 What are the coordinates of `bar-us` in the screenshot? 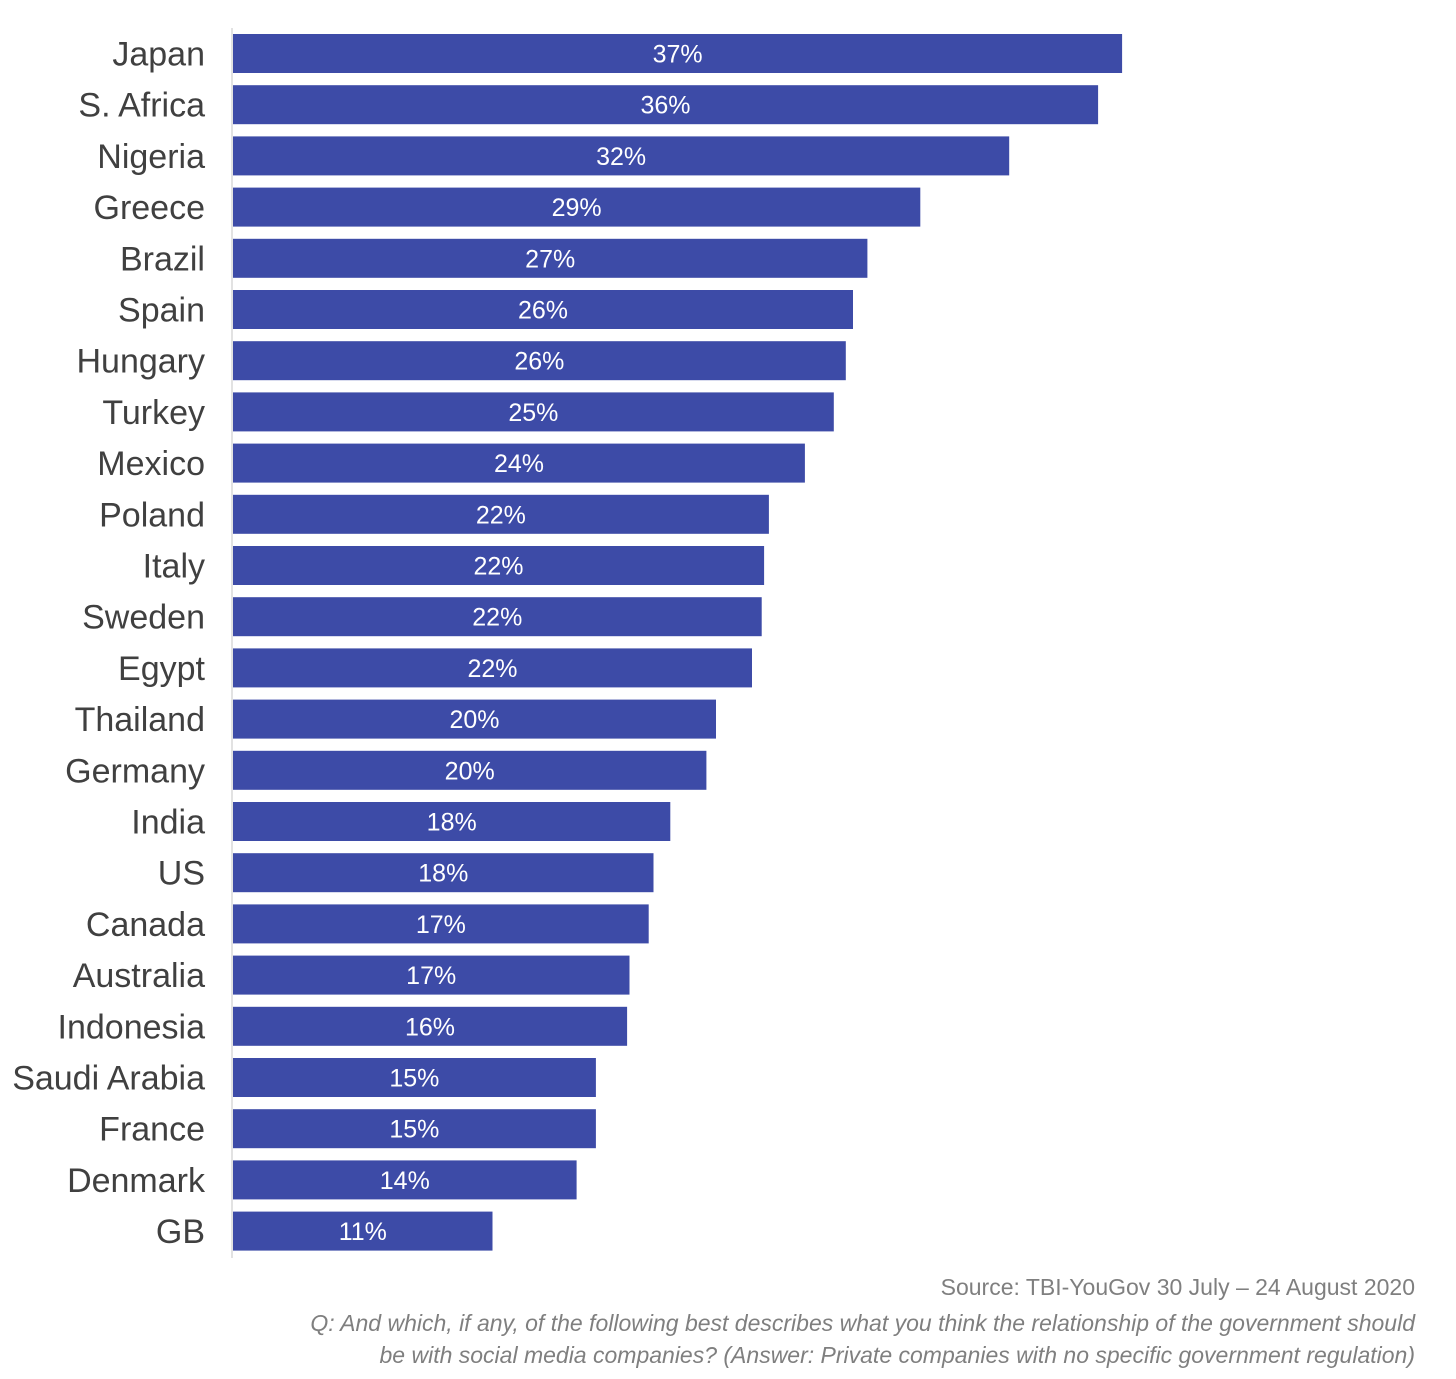 It's located at (443, 873).